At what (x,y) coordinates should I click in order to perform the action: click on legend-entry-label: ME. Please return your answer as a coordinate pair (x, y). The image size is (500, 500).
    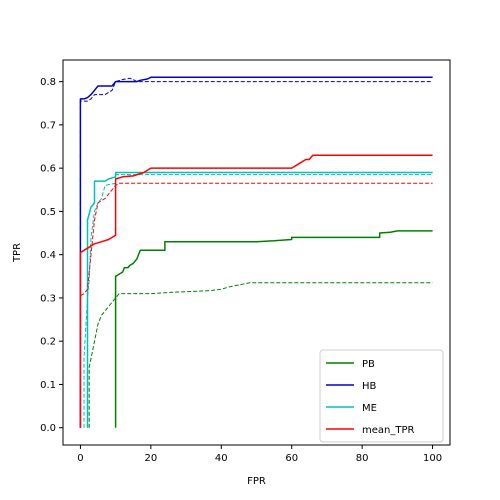
    Looking at the image, I should click on (369, 408).